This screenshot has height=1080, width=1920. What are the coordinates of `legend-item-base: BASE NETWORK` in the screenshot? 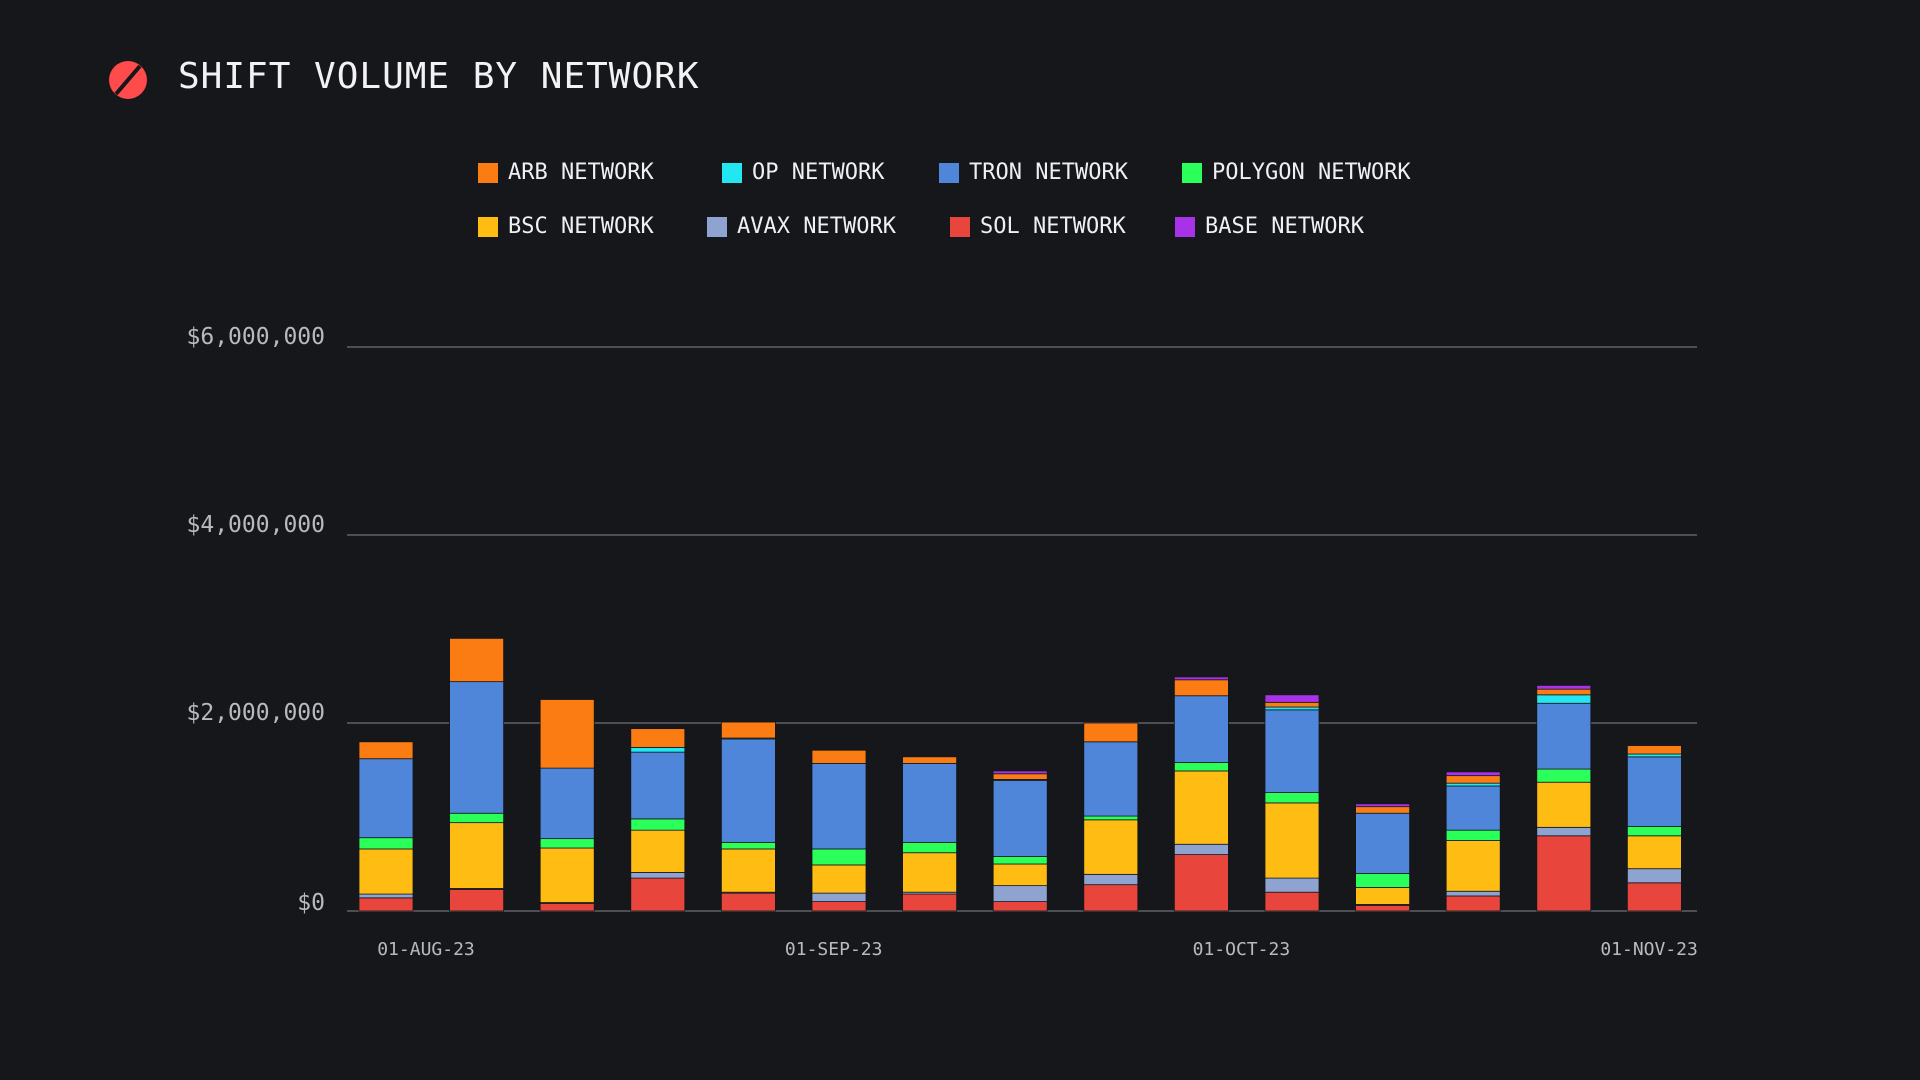 It's located at (1269, 226).